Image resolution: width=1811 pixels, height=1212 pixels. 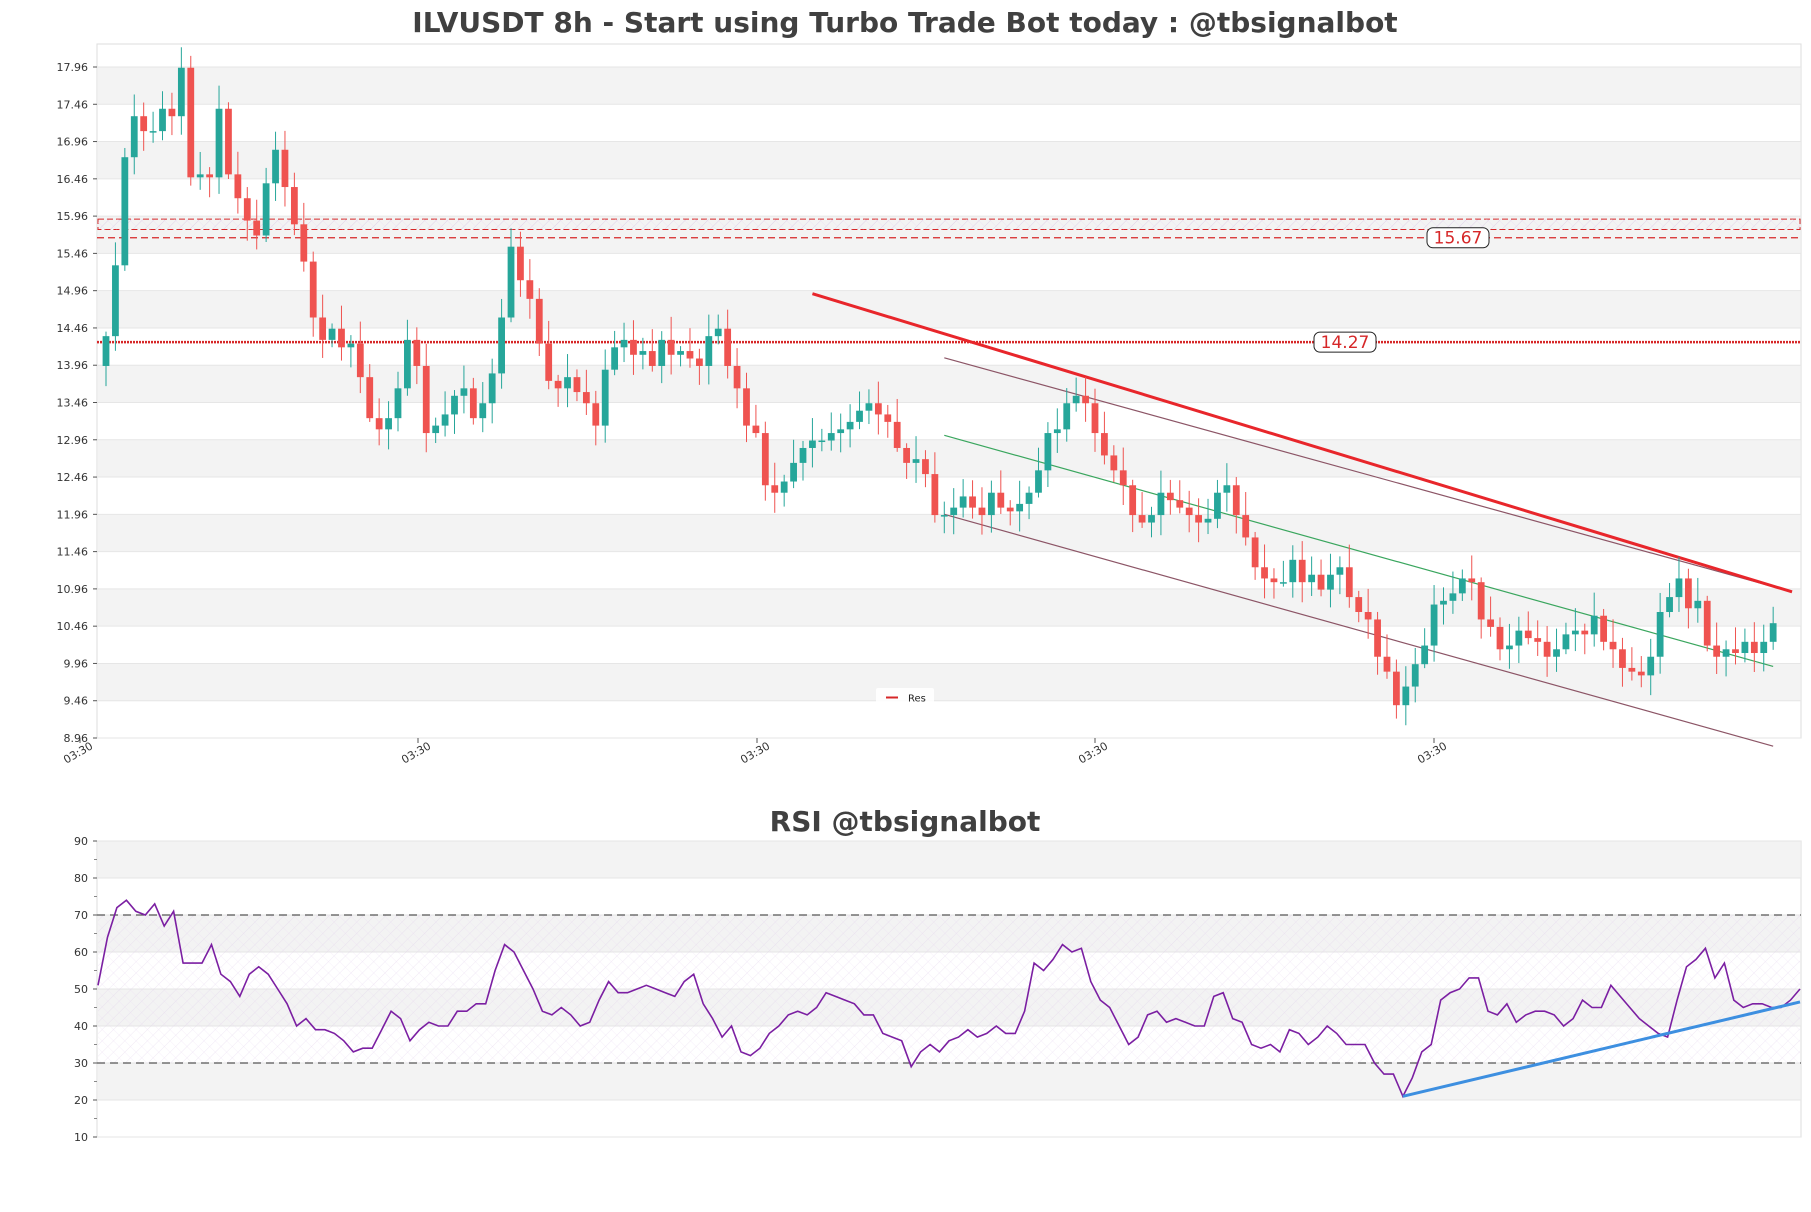 I want to click on resistance-label: 14.27, so click(x=1345, y=343).